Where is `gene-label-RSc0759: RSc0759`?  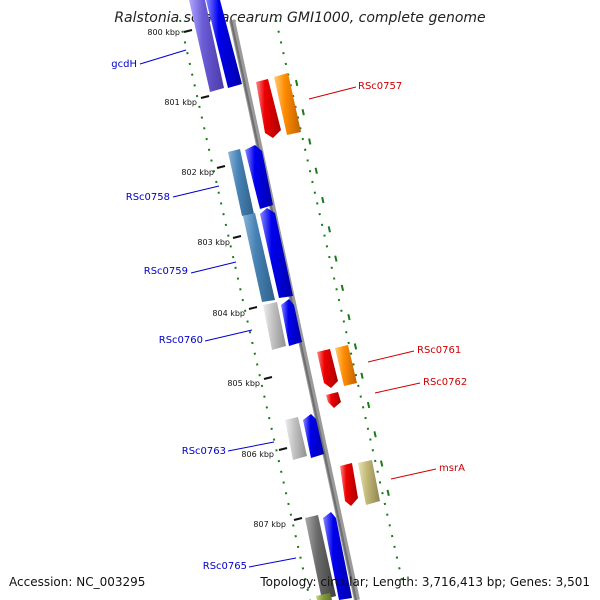 gene-label-RSc0759: RSc0759 is located at coordinates (166, 271).